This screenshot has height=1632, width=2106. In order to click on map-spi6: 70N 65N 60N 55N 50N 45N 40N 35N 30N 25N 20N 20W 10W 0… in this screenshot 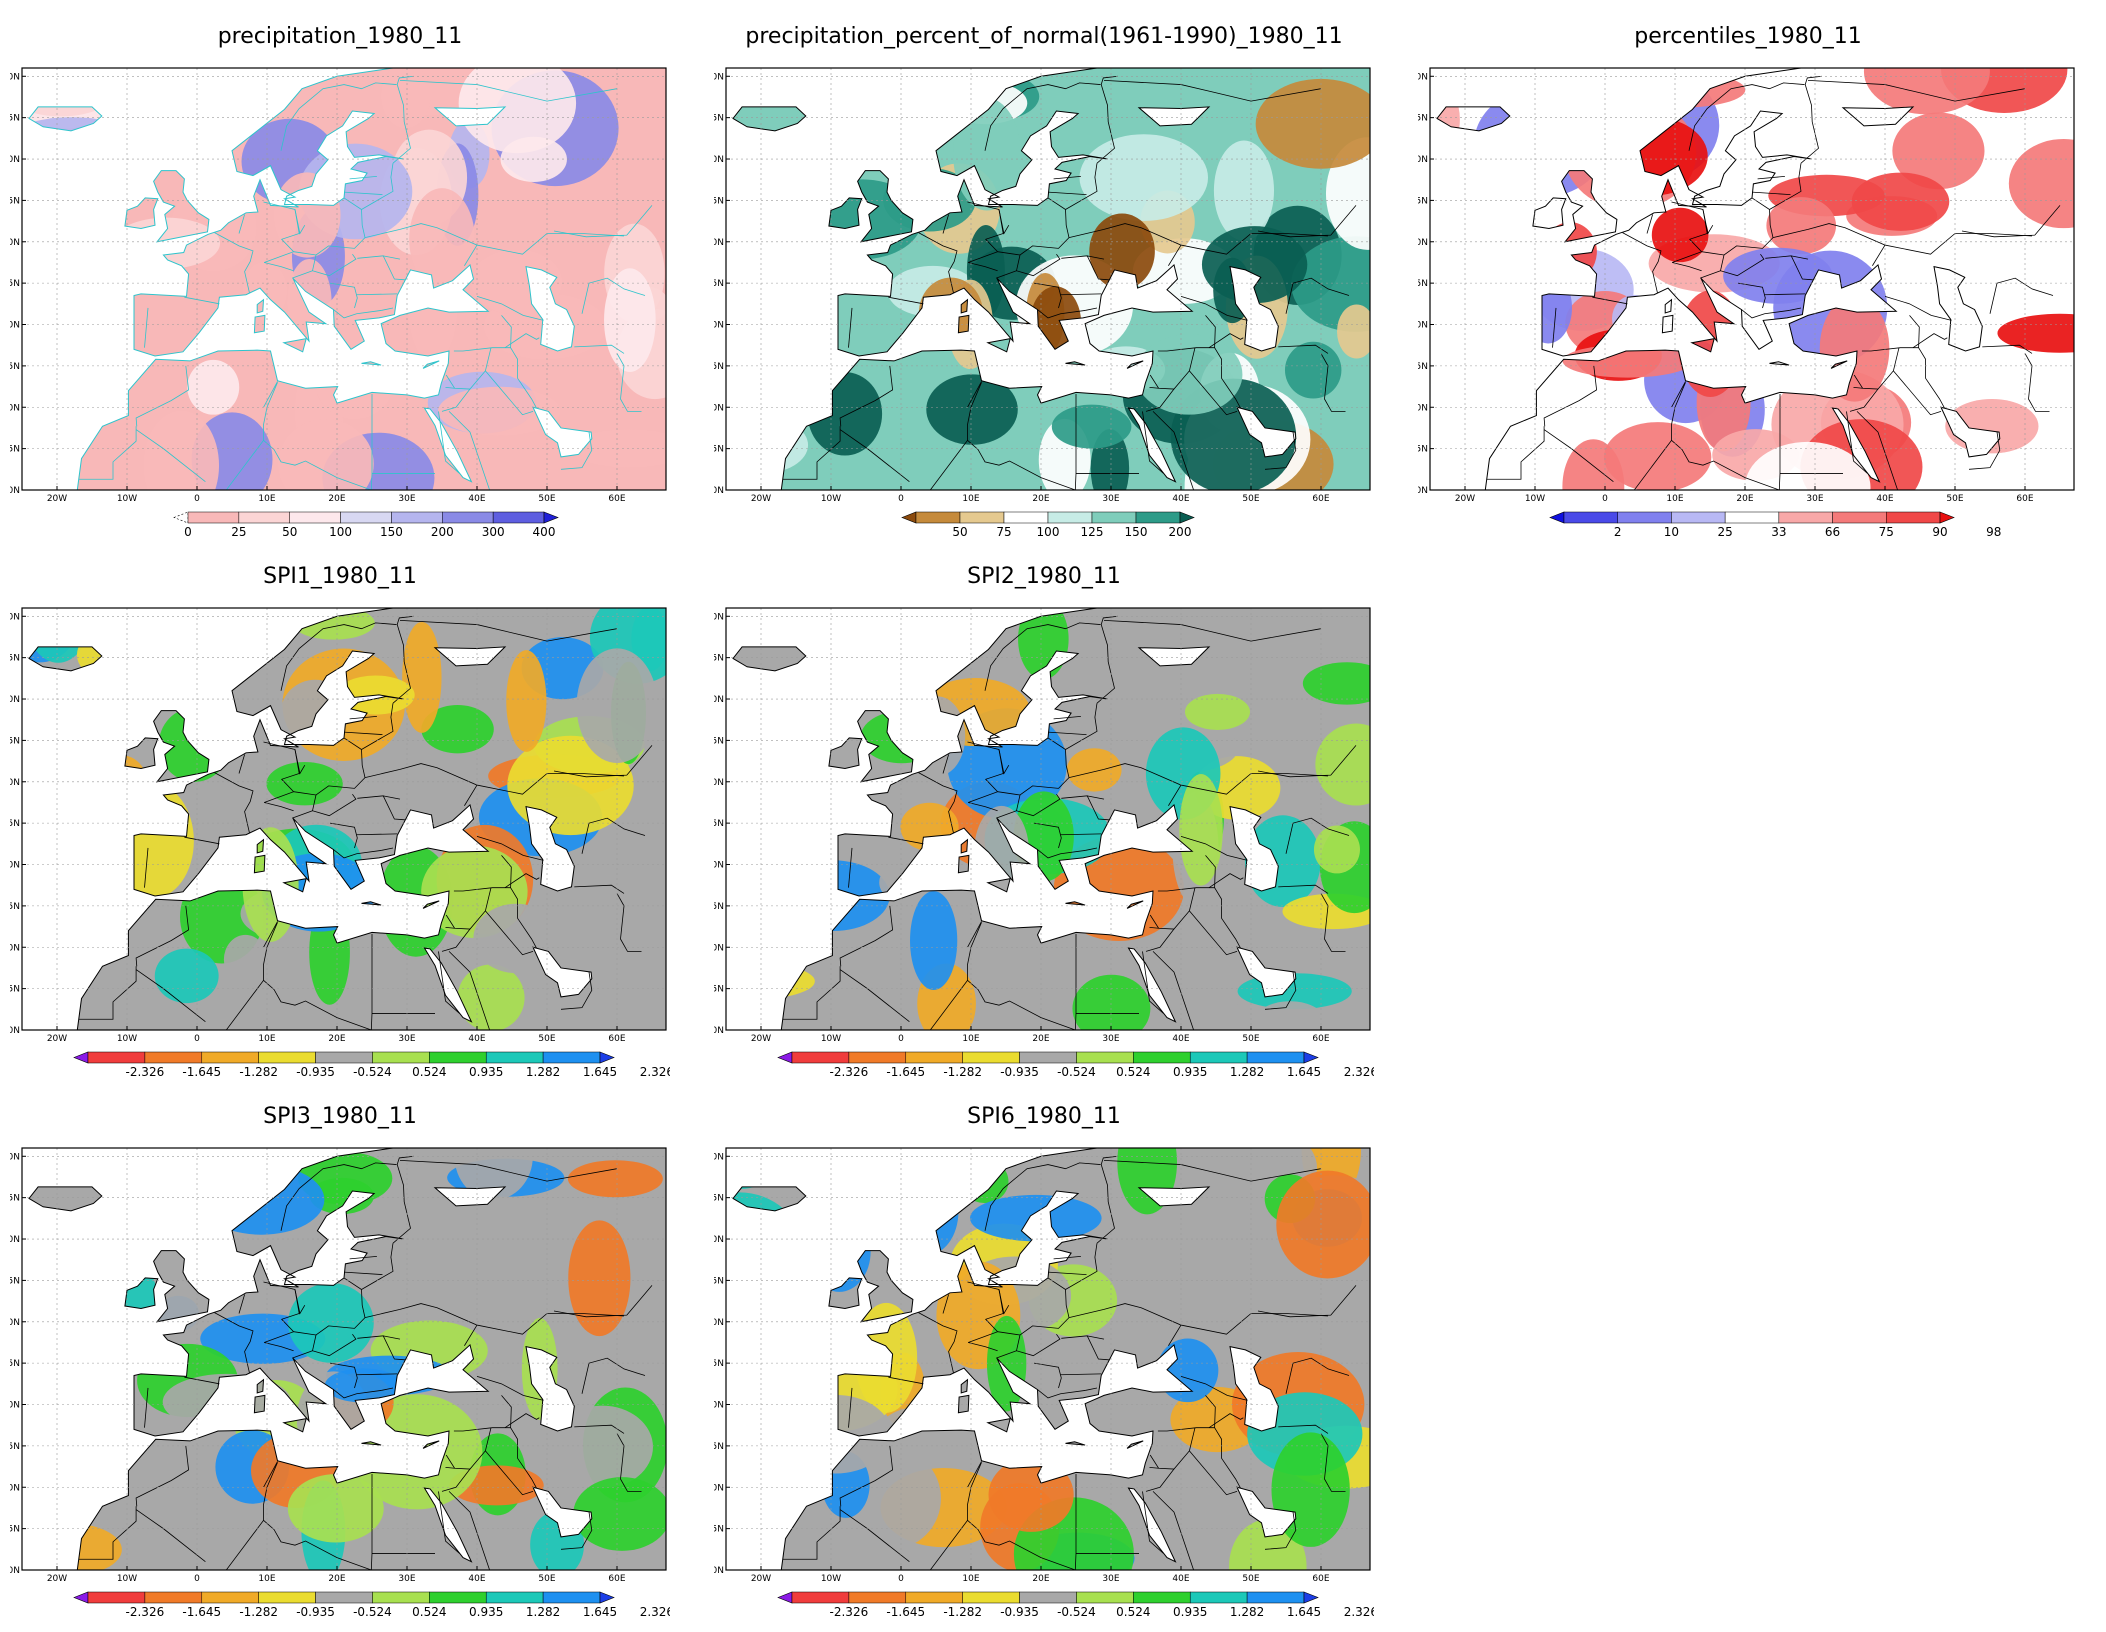, I will do `click(1044, 1383)`.